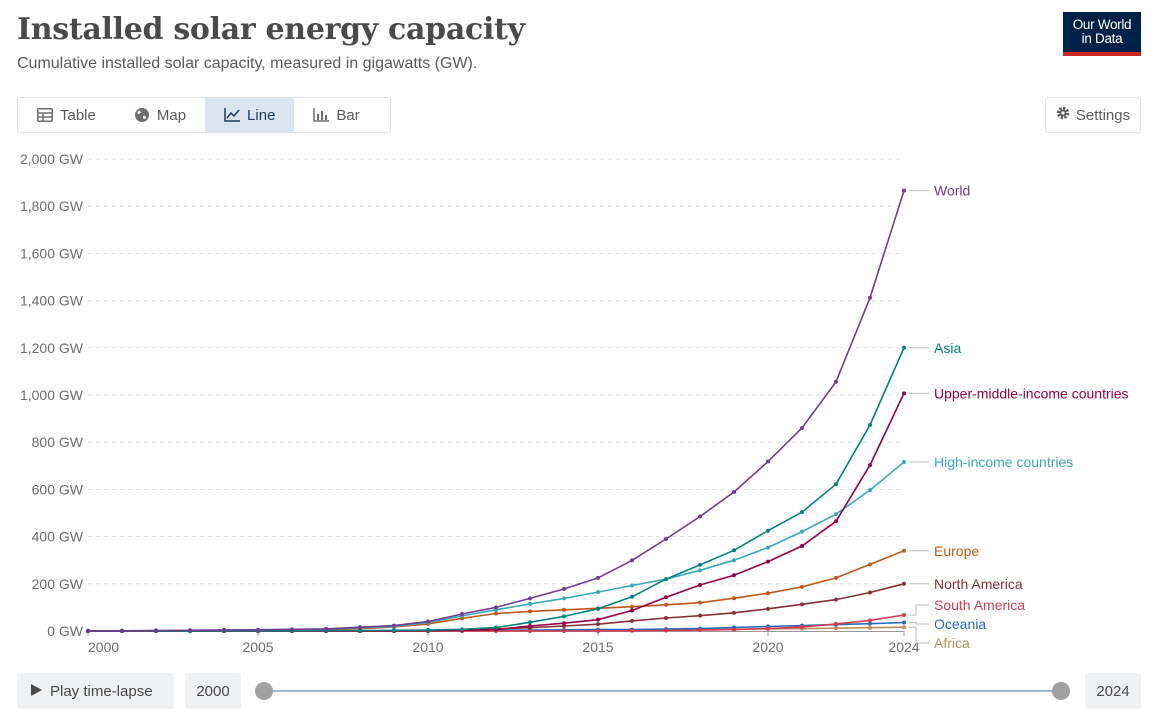  Describe the element at coordinates (597, 647) in the screenshot. I see `x-tick-label: 2015` at that location.